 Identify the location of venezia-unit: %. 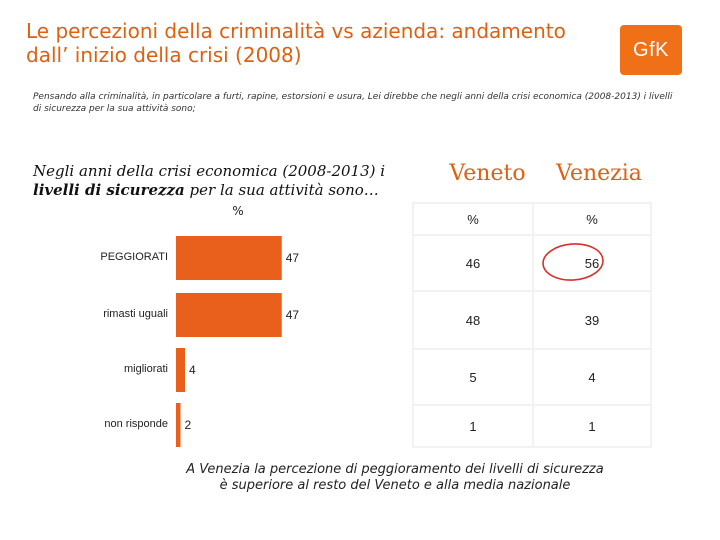
(592, 219).